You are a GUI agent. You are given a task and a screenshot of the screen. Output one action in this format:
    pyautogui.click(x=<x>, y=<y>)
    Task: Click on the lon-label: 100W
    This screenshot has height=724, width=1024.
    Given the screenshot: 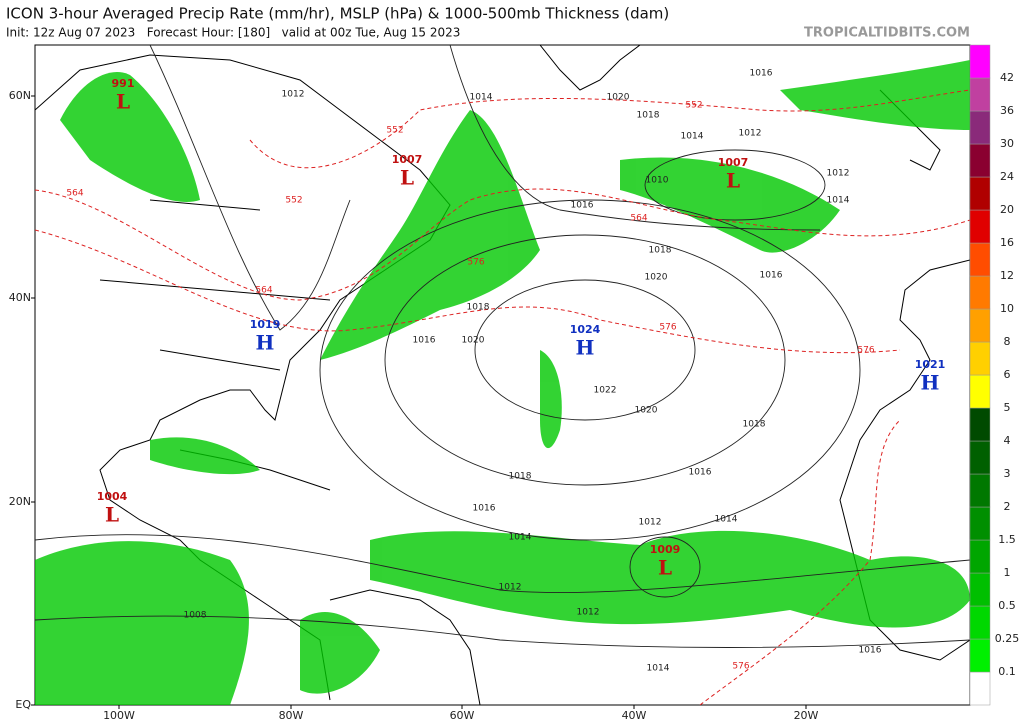 What is the action you would take?
    pyautogui.click(x=119, y=715)
    